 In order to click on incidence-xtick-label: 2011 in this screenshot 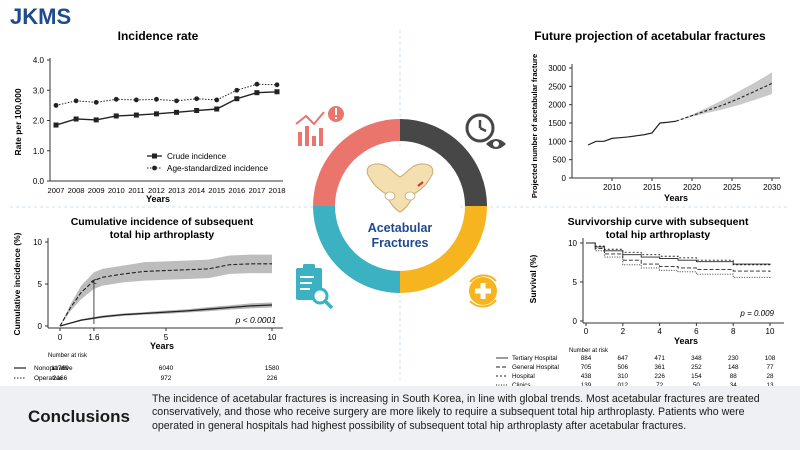, I will do `click(136, 190)`.